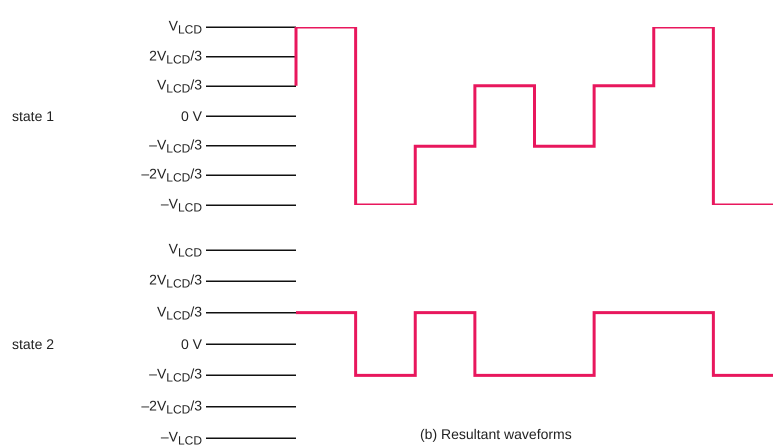 Image resolution: width=773 pixels, height=447 pixels. What do you see at coordinates (33, 116) in the screenshot?
I see `y-axis-title: state 1` at bounding box center [33, 116].